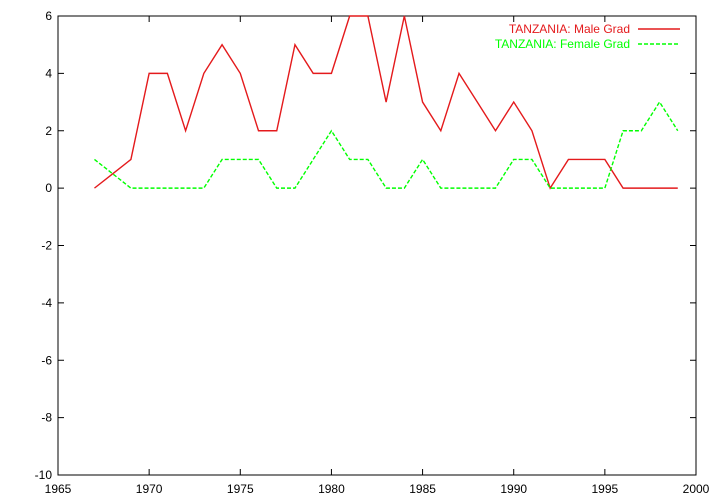 Image resolution: width=720 pixels, height=504 pixels. I want to click on x-tick-label: 1965, so click(58, 489).